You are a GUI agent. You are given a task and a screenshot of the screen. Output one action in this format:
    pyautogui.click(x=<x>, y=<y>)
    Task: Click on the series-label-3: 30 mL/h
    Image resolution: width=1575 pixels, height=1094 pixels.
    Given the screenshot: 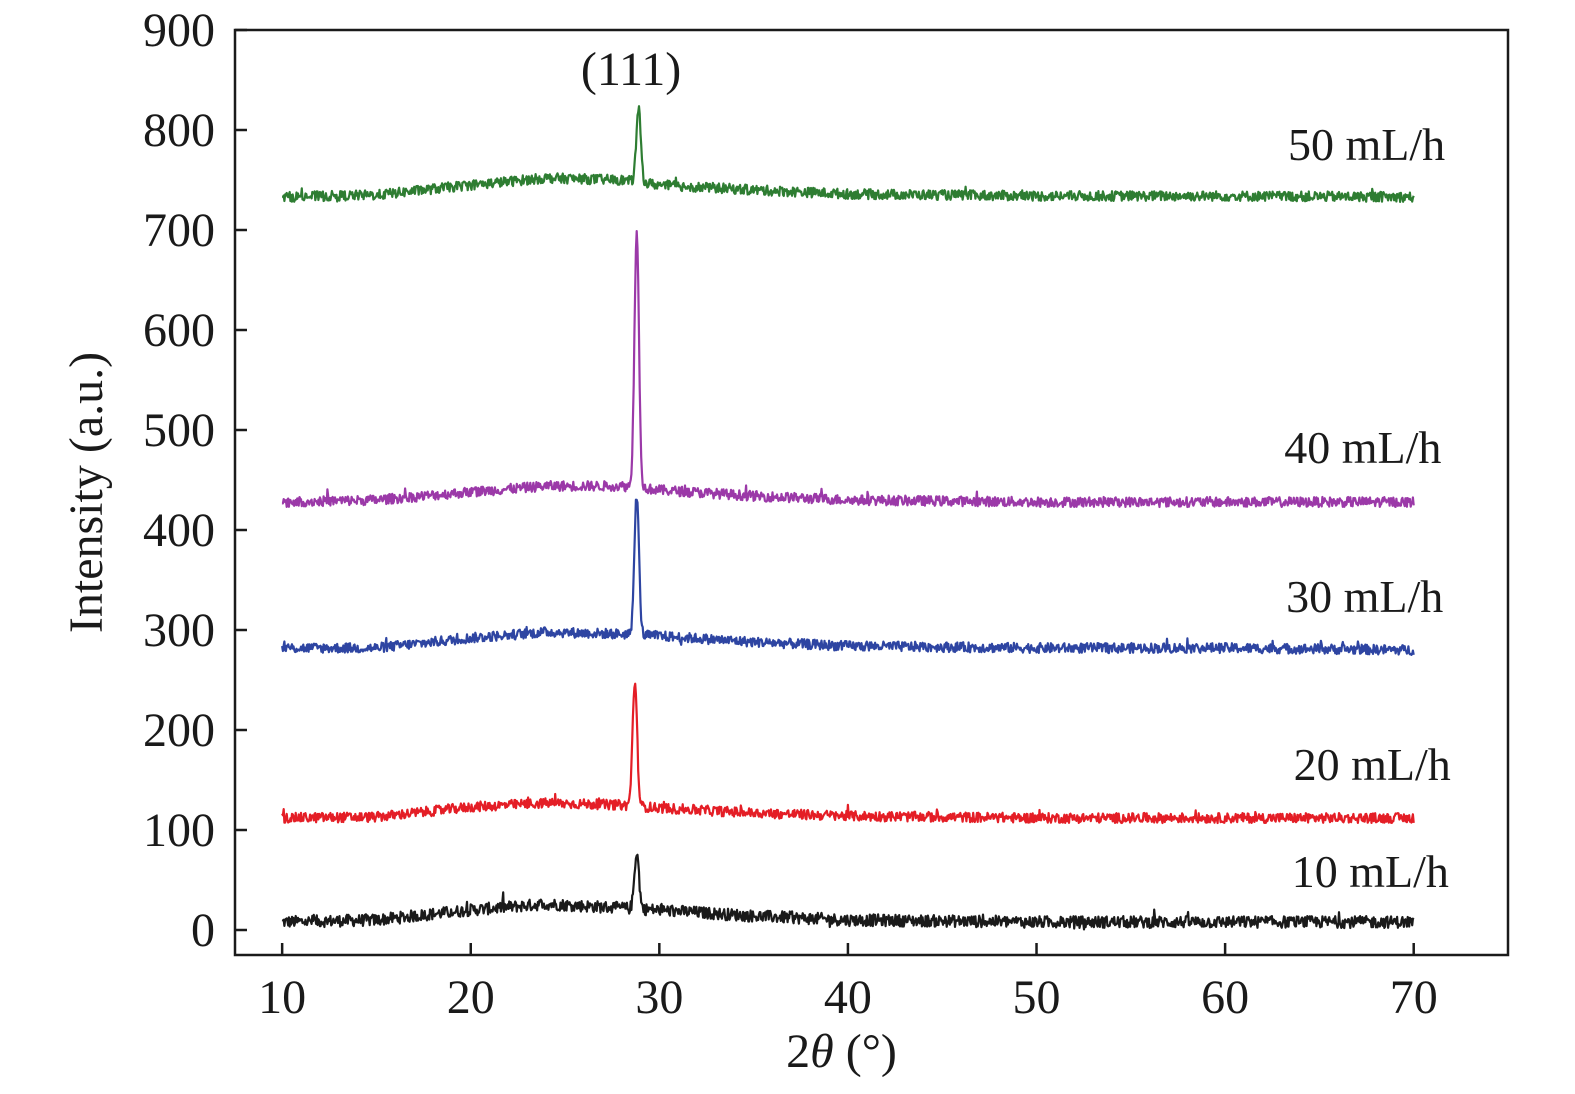 What is the action you would take?
    pyautogui.click(x=1364, y=596)
    